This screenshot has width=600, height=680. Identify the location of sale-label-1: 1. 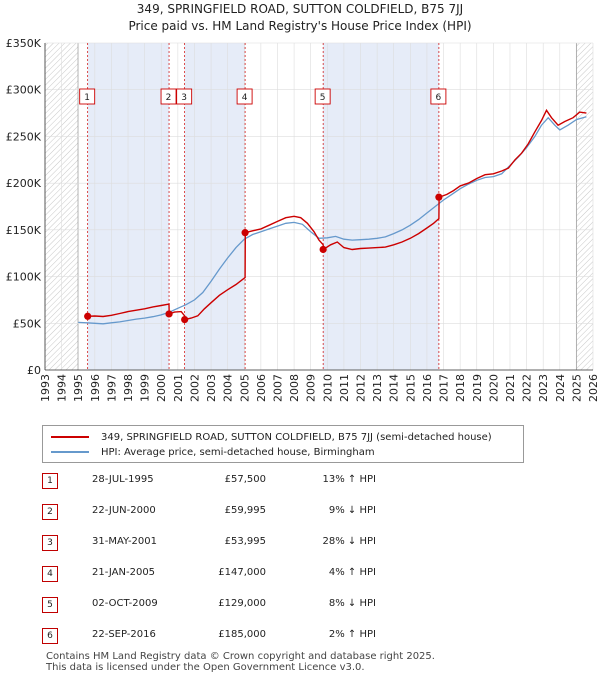
(87, 98).